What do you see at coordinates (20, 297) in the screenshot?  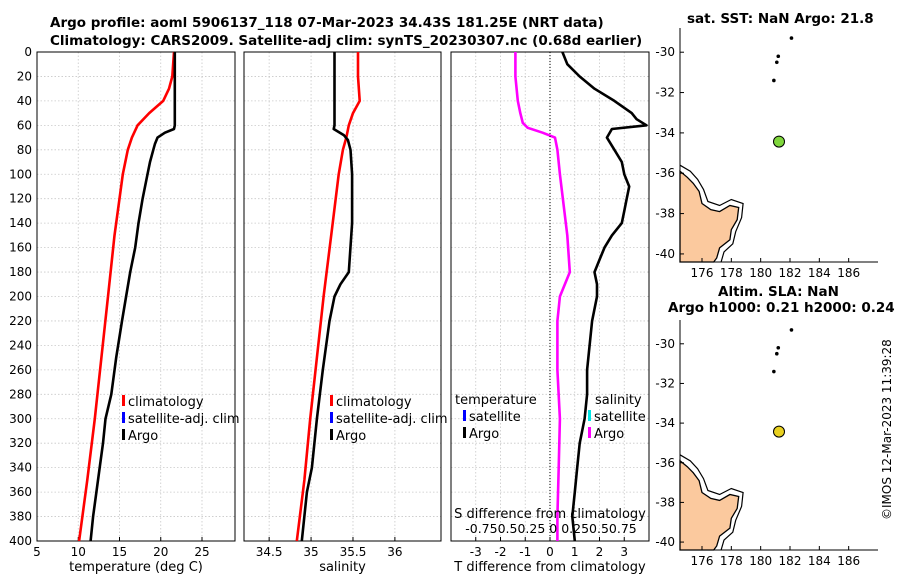 I see `y-tick-label: 200` at bounding box center [20, 297].